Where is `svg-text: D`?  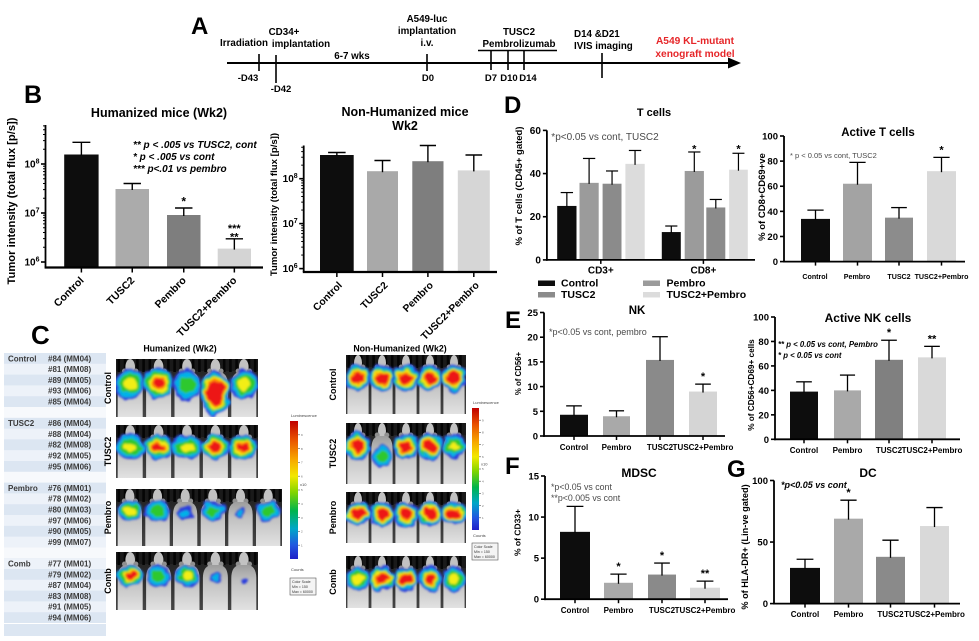 svg-text: D is located at coordinates (512, 105).